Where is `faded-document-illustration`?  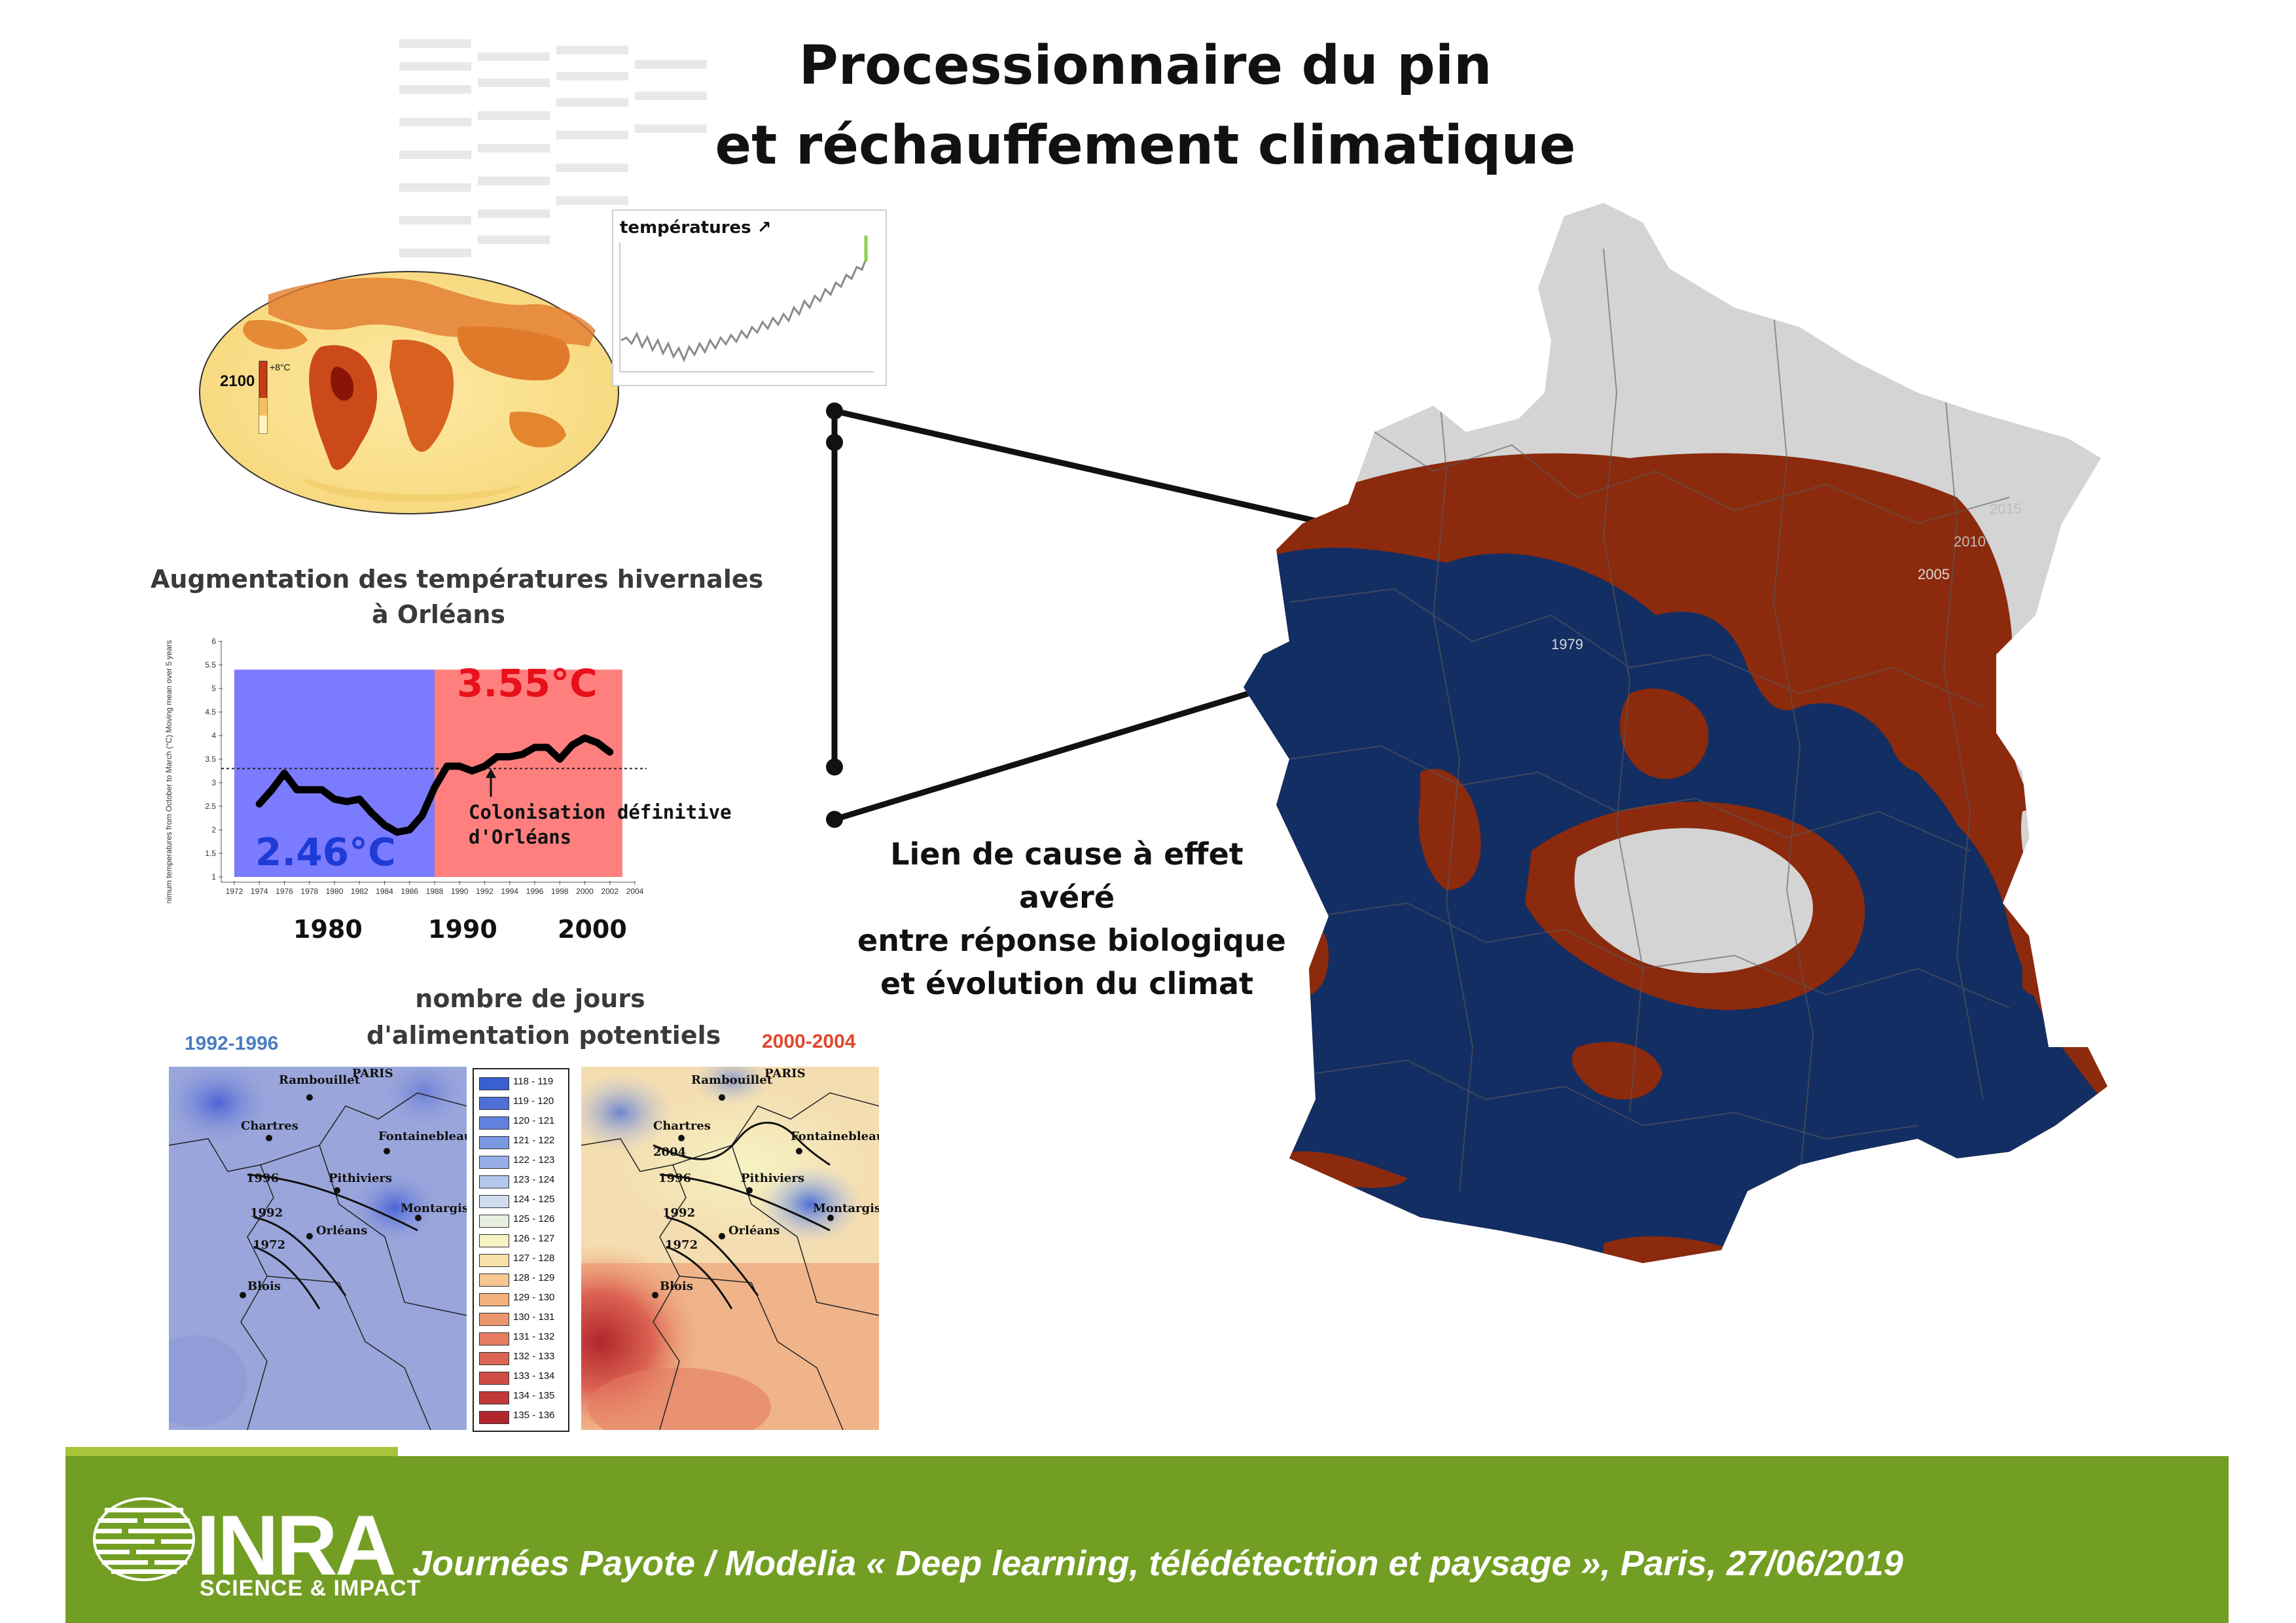
faded-document-illustration is located at coordinates (556, 150).